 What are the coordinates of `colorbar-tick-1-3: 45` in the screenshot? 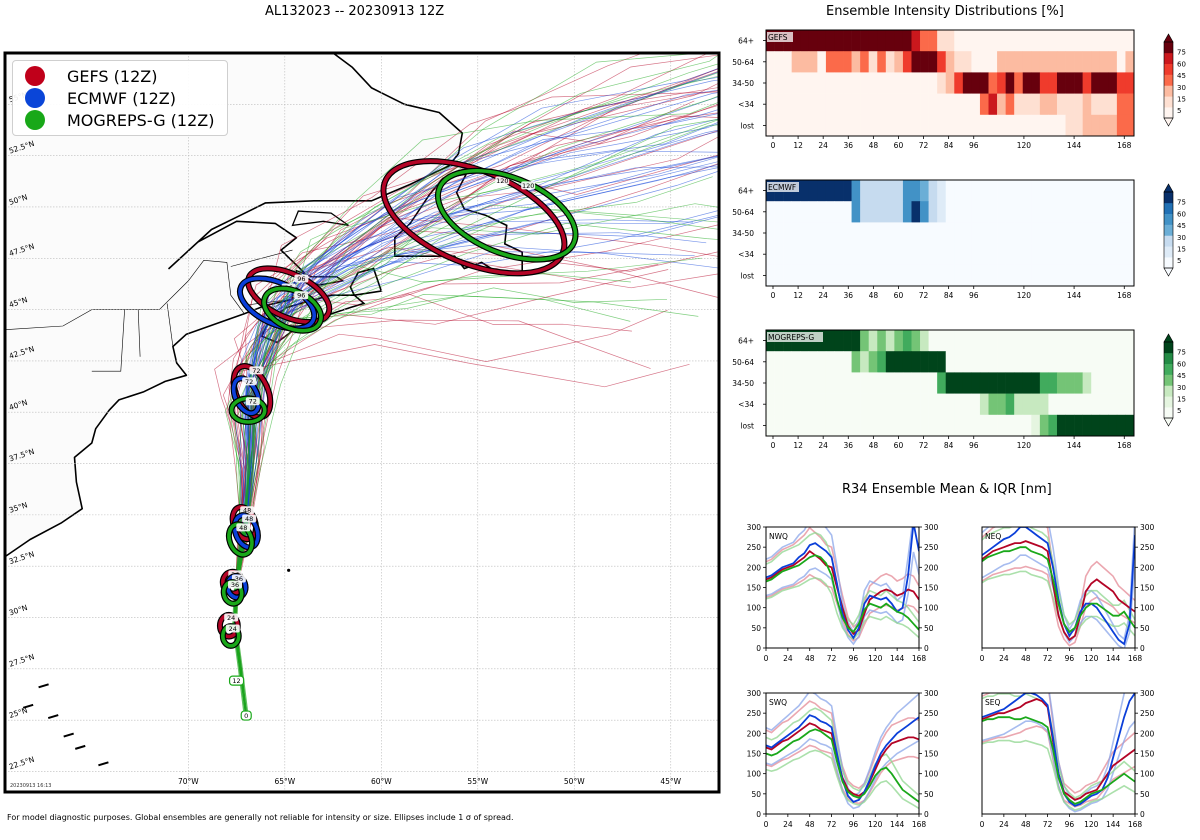 It's located at (1181, 226).